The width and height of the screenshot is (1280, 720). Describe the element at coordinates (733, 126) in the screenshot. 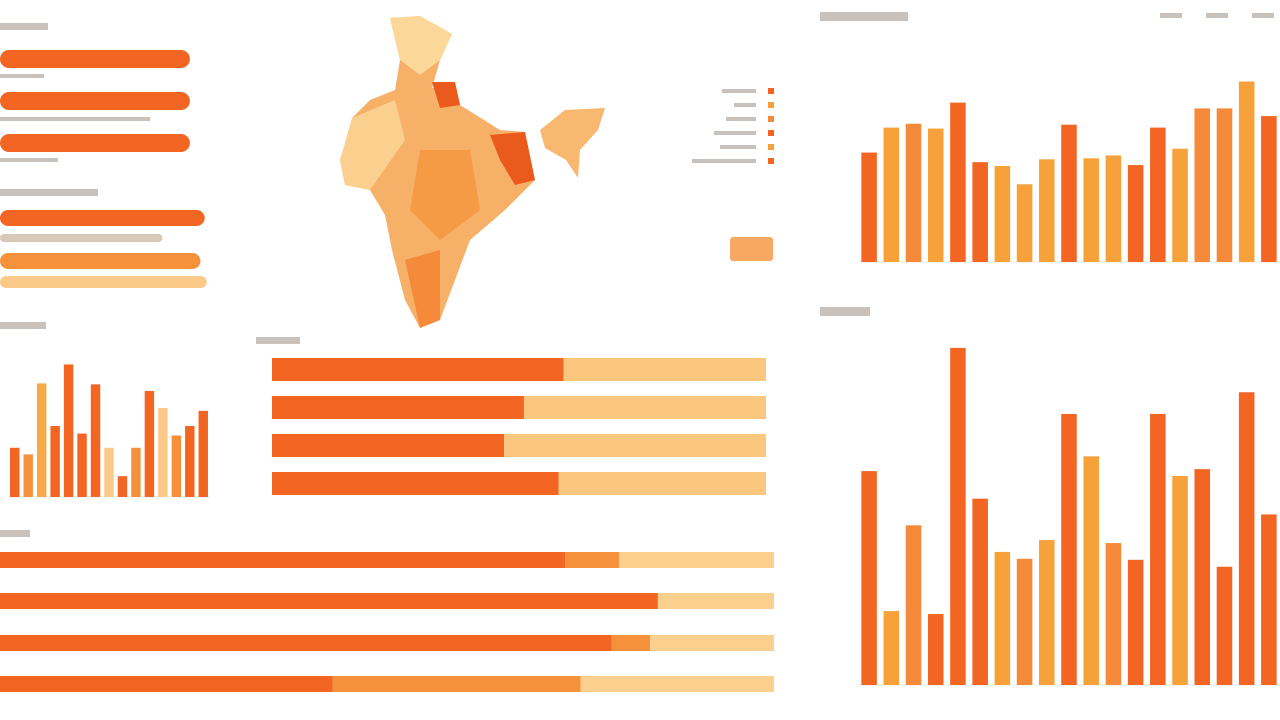

I see `map-legend` at that location.